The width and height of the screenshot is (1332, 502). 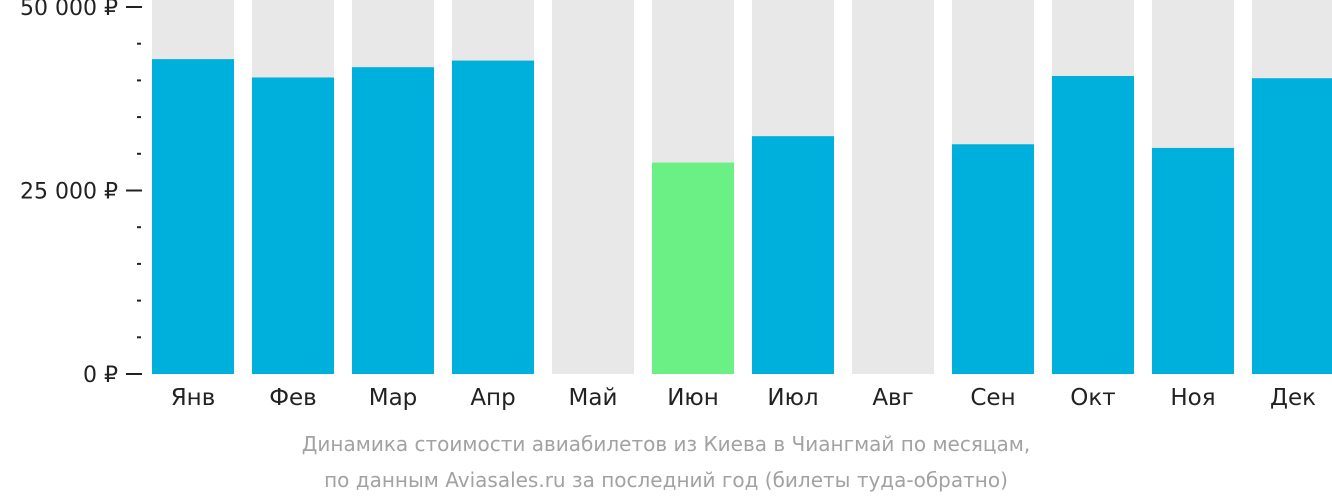 I want to click on x-tick-label-6: Июл, so click(x=792, y=398).